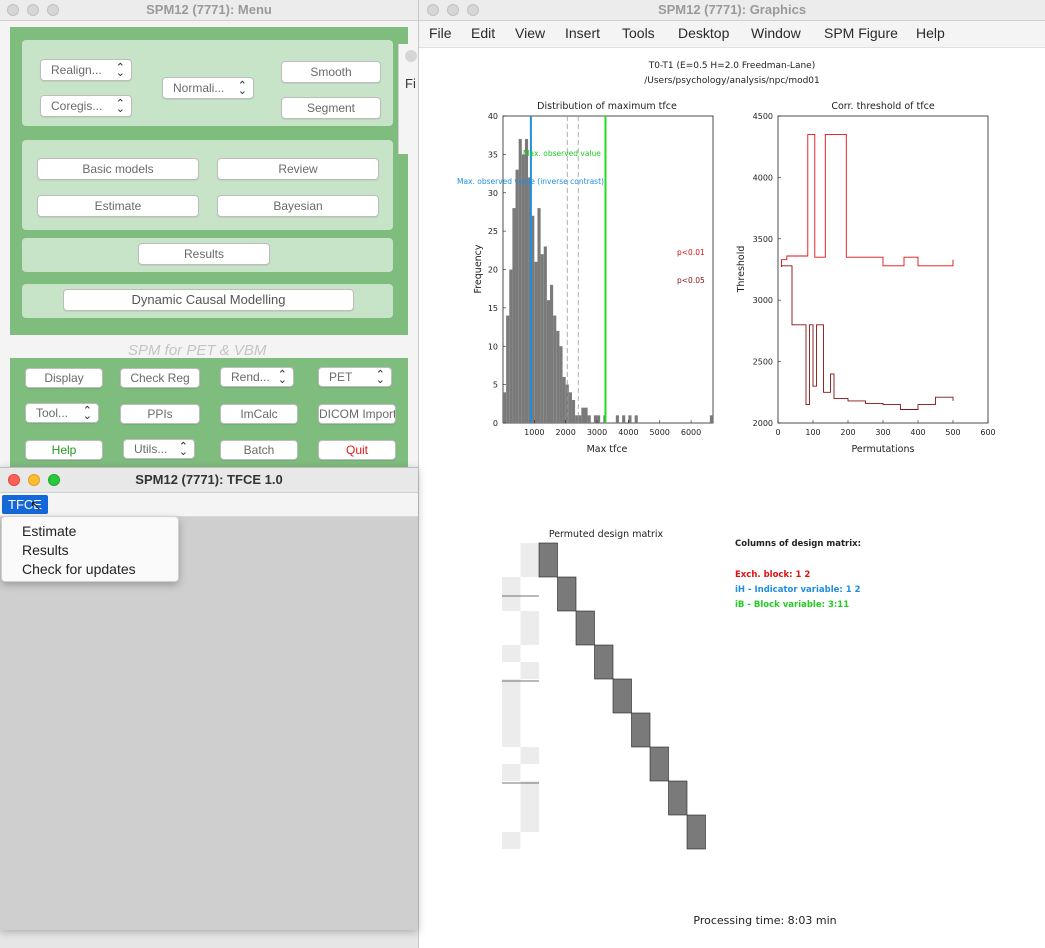 The width and height of the screenshot is (1045, 948). I want to click on results-button: Results, so click(204, 254).